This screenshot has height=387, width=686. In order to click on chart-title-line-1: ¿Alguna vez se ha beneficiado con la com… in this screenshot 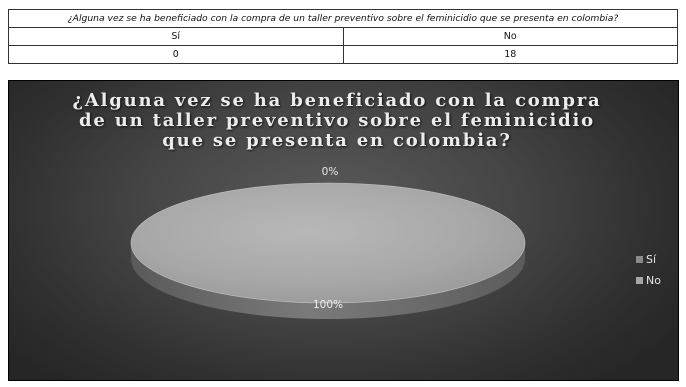, I will do `click(337, 100)`.